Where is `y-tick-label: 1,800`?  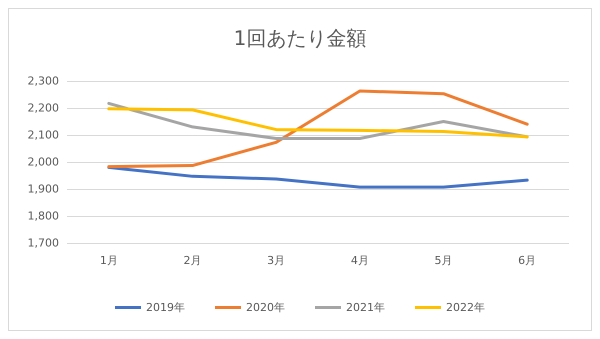
y-tick-label: 1,800 is located at coordinates (43, 216).